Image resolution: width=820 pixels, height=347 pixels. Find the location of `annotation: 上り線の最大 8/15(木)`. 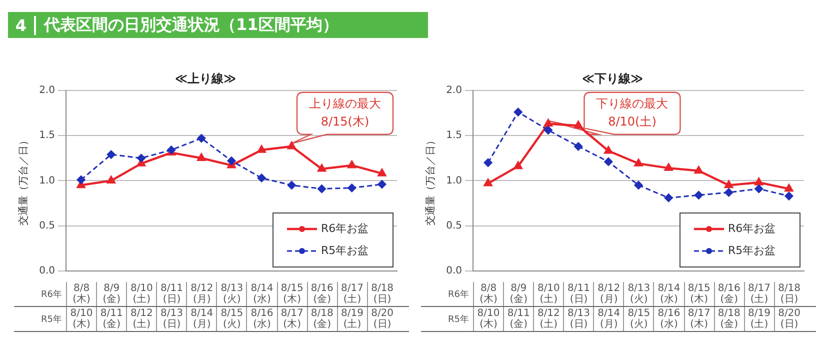

annotation: 上り線の最大 8/15(木) is located at coordinates (345, 112).